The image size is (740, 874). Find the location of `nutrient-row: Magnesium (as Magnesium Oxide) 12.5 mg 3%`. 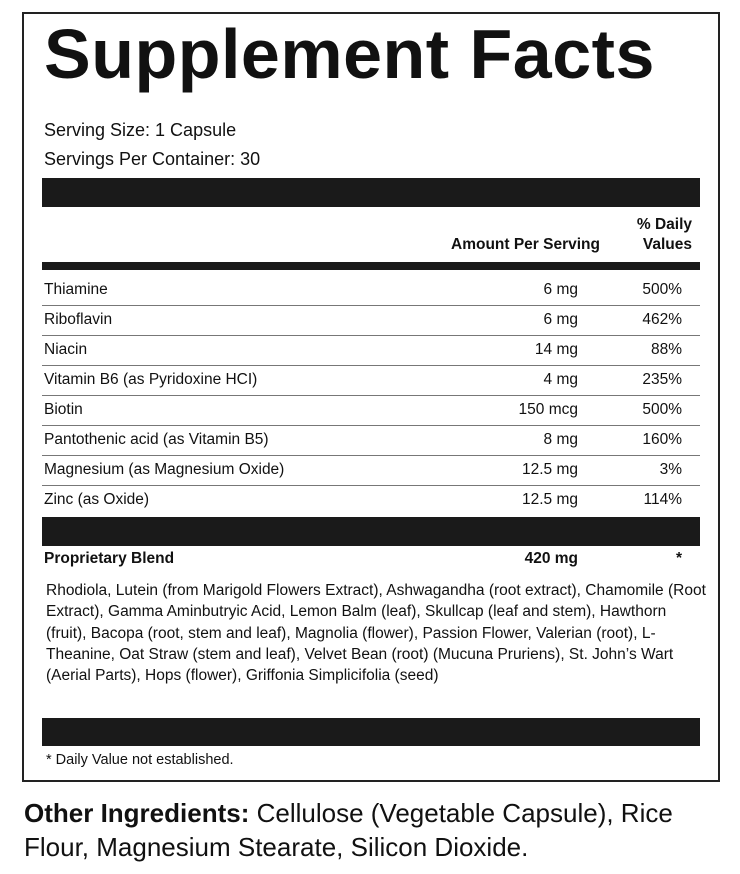

nutrient-row: Magnesium (as Magnesium Oxide) 12.5 mg 3% is located at coordinates (371, 470).